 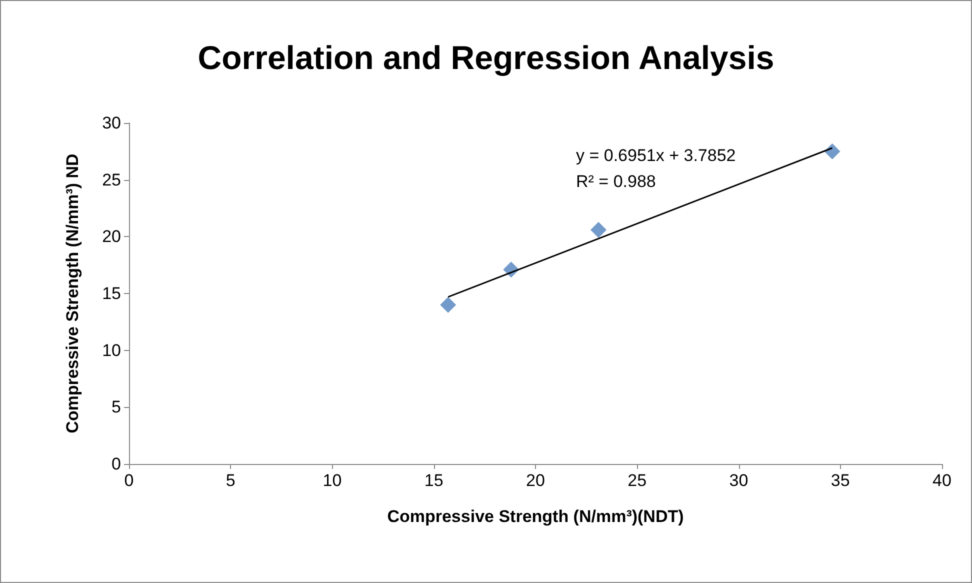 I want to click on y-tick-label: 15, so click(x=111, y=293).